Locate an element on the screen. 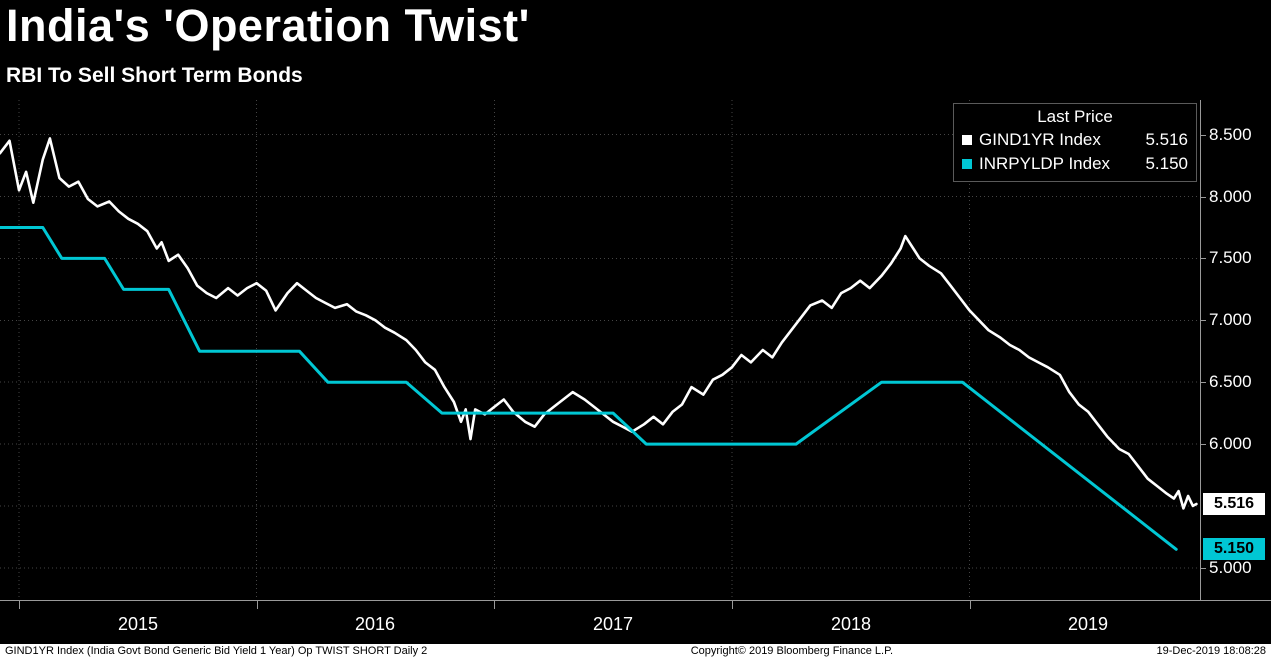 This screenshot has height=658, width=1271. legend-value-inrpyldp: 5.150 is located at coordinates (1166, 163).